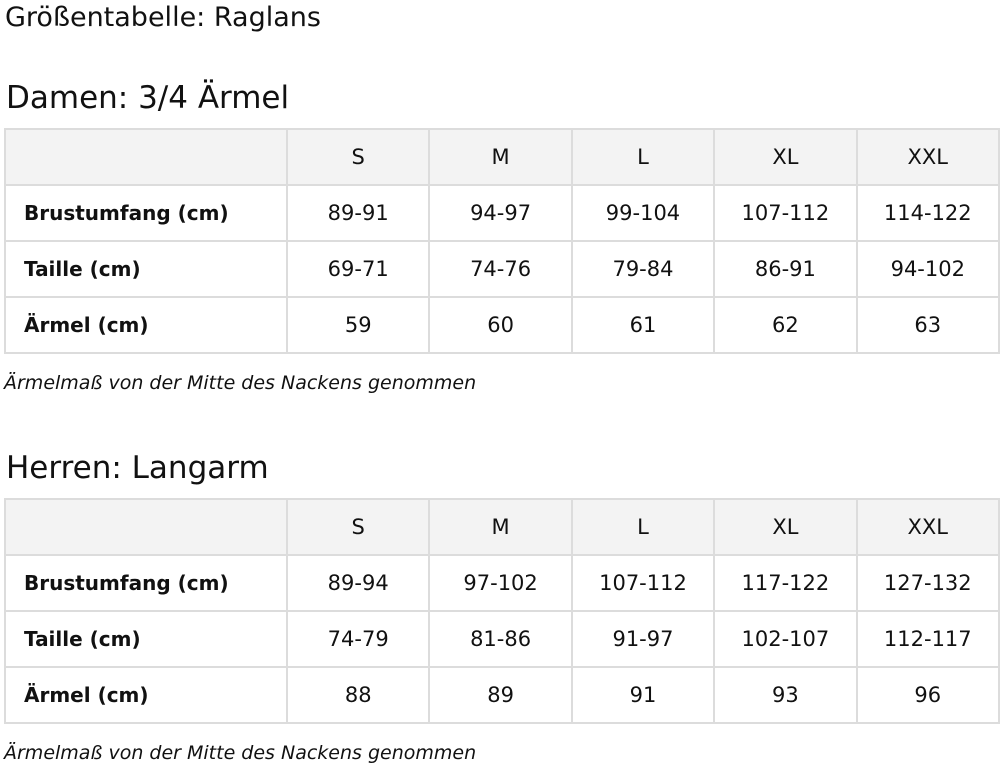  I want to click on table-cell: 81-86, so click(500, 639).